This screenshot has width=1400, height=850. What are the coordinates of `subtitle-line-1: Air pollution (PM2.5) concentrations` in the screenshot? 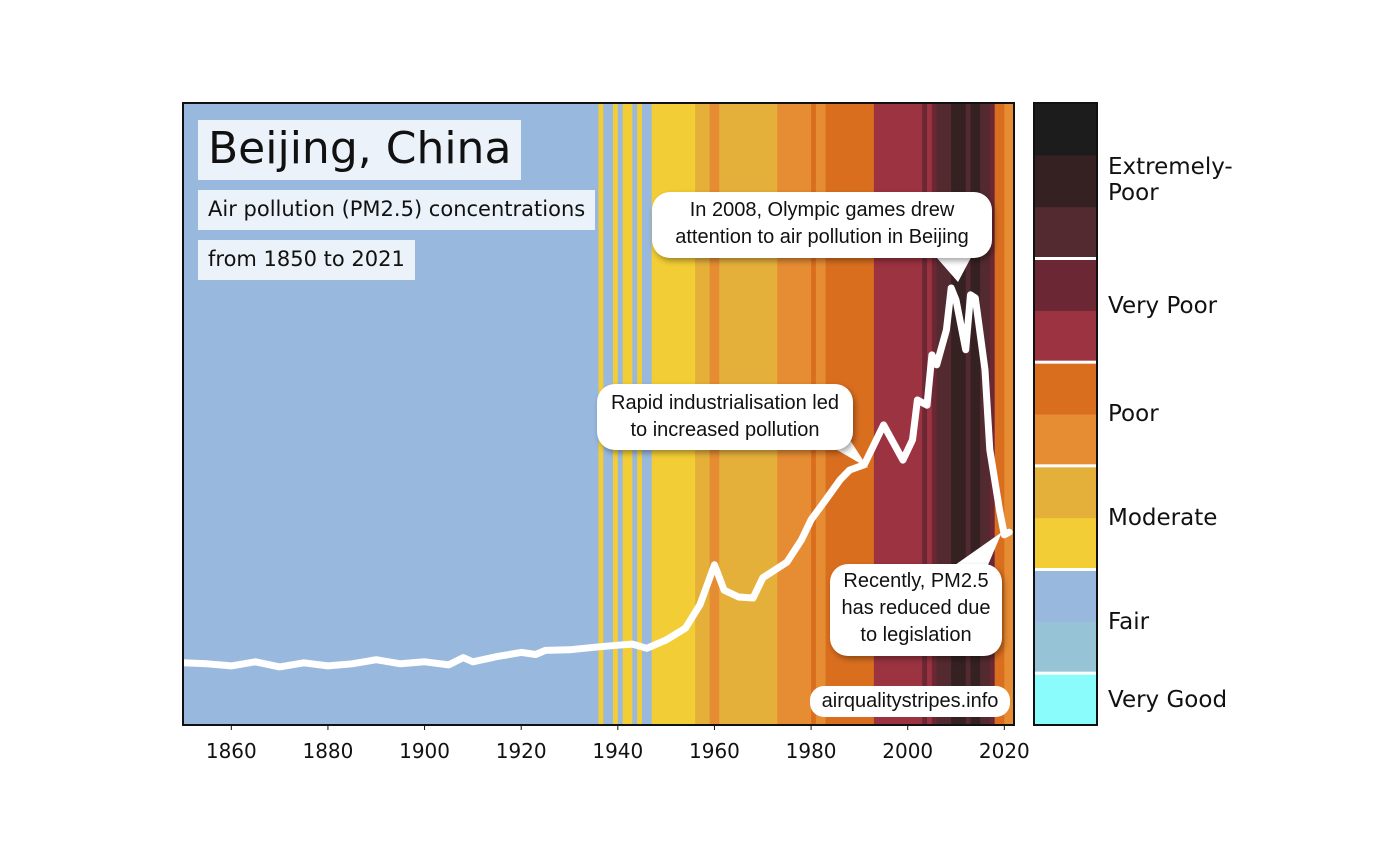 It's located at (397, 210).